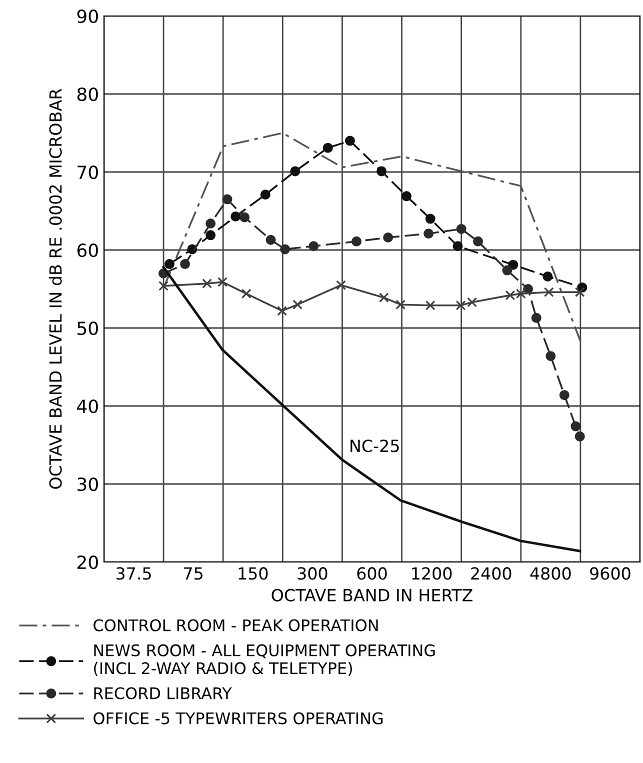 This screenshot has width=643, height=763. Describe the element at coordinates (238, 718) in the screenshot. I see `legend-label: OFFICE -5 TYPEWRITERS OPERATING` at that location.